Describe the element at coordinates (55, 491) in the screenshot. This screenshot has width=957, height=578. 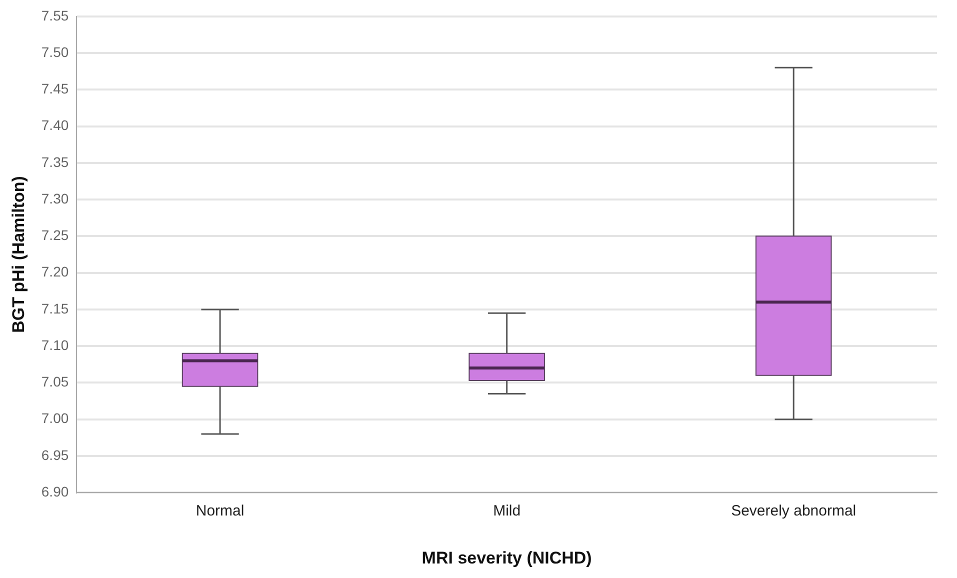
I see `y-tick-label: 6.90` at that location.